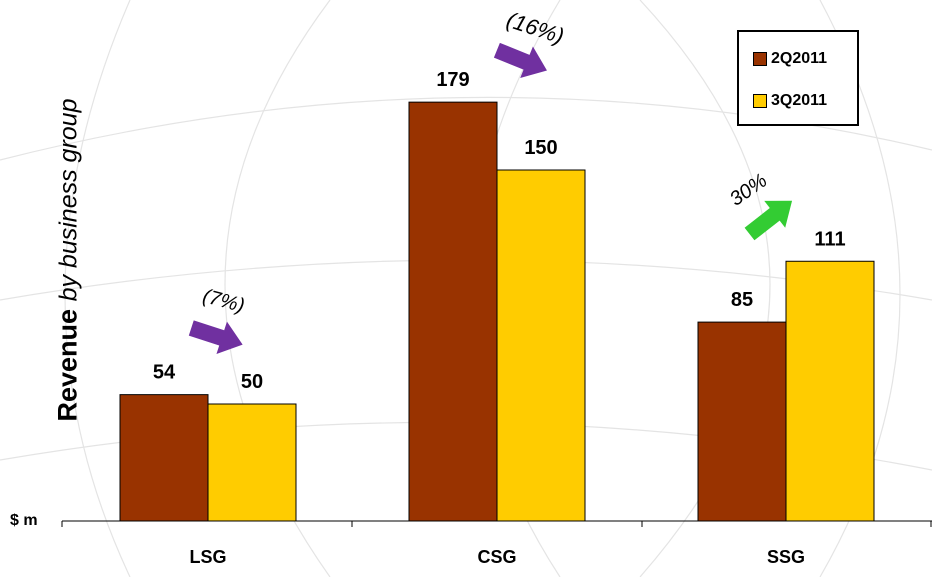 The height and width of the screenshot is (577, 932). Describe the element at coordinates (252, 462) in the screenshot. I see `bar-lsg-3q2011` at that location.